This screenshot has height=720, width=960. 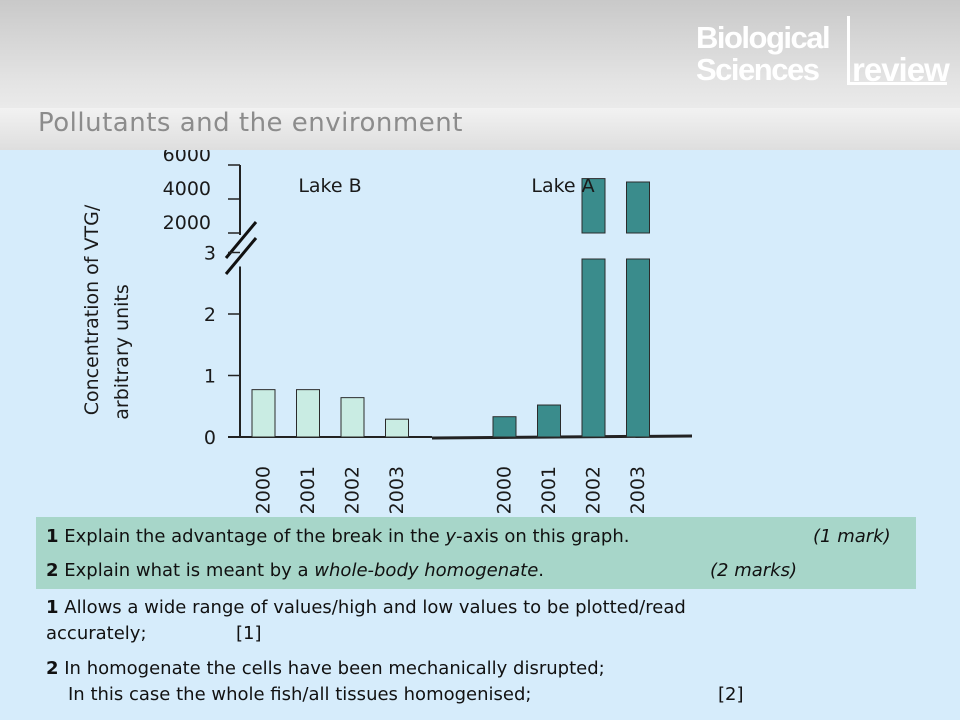 I want to click on question-2-text-em: whole-body homogenate, so click(x=426, y=570).